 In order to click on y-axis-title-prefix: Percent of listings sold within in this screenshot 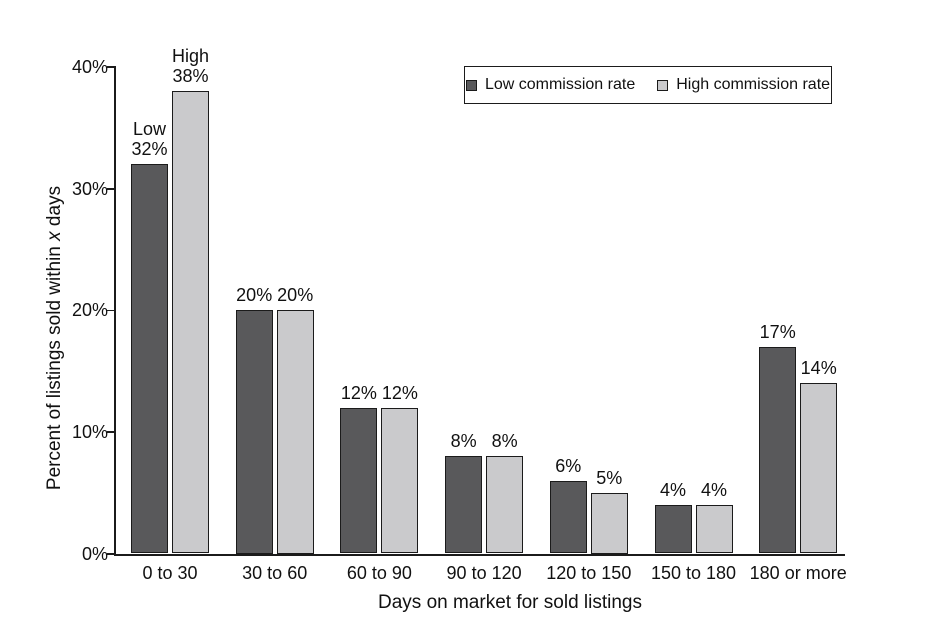, I will do `click(54, 365)`.